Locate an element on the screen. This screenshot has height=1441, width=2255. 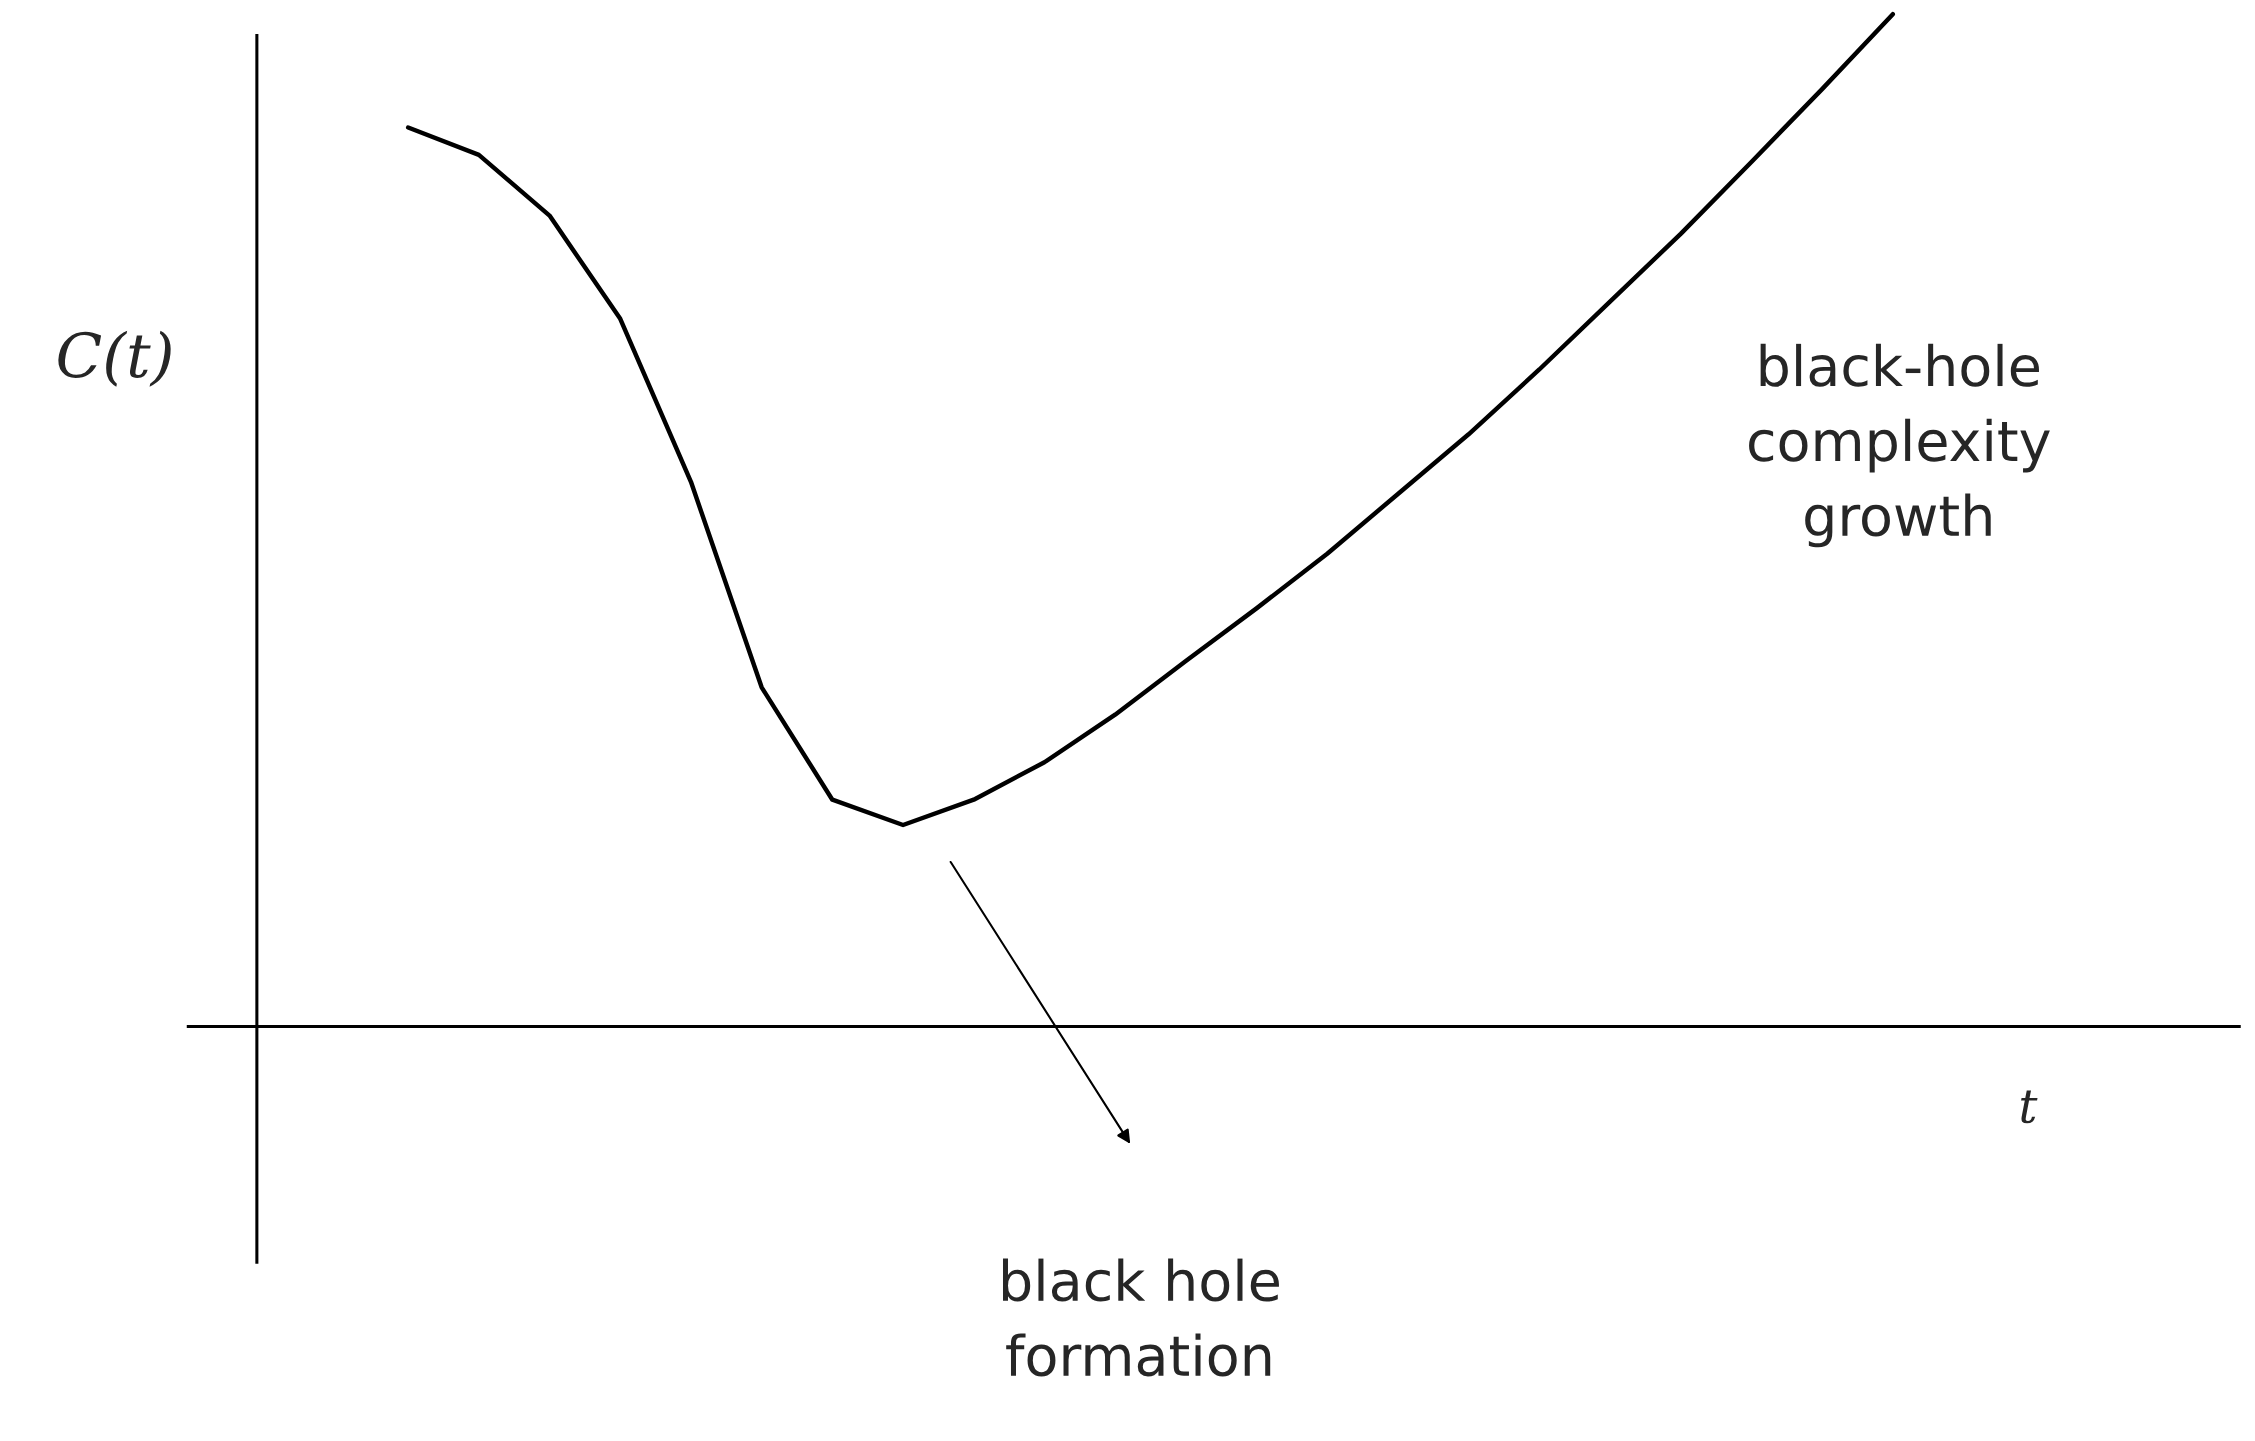
y-axis-title: C(t) is located at coordinates (114, 358).